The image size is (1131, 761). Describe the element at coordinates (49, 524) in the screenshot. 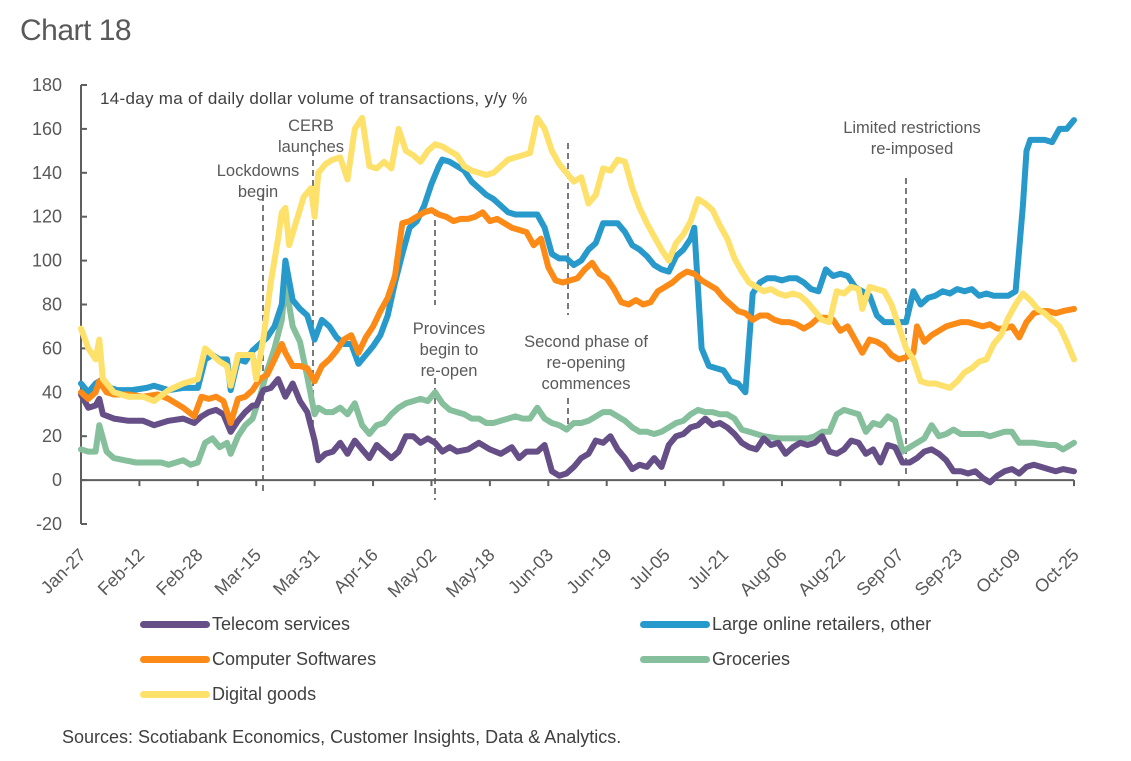

I see `y-tick-label: -20` at that location.